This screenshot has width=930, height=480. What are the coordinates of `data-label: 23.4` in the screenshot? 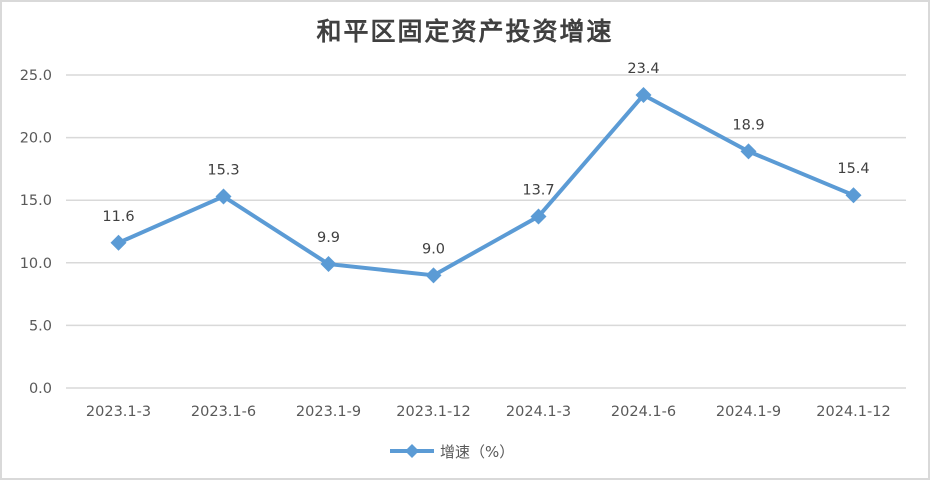 It's located at (643, 69).